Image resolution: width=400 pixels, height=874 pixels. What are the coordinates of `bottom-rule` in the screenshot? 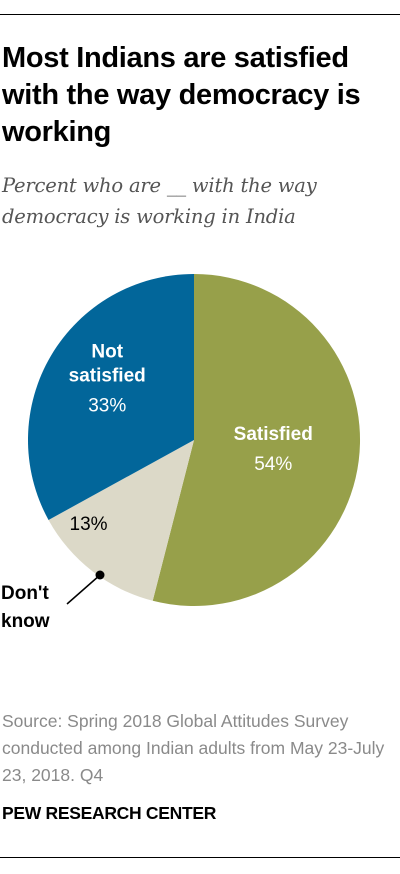 It's located at (200, 857).